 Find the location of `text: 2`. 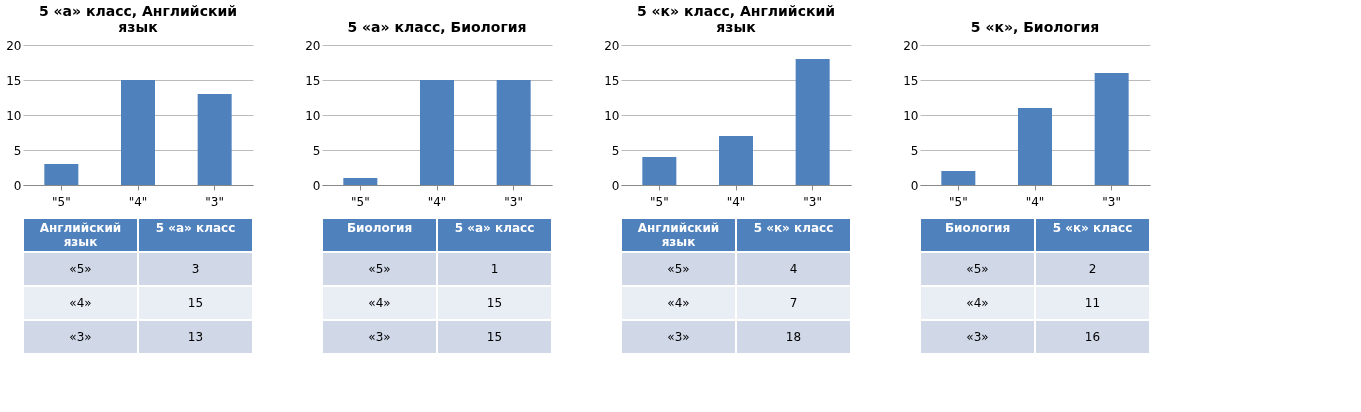

text: 2 is located at coordinates (1092, 269).